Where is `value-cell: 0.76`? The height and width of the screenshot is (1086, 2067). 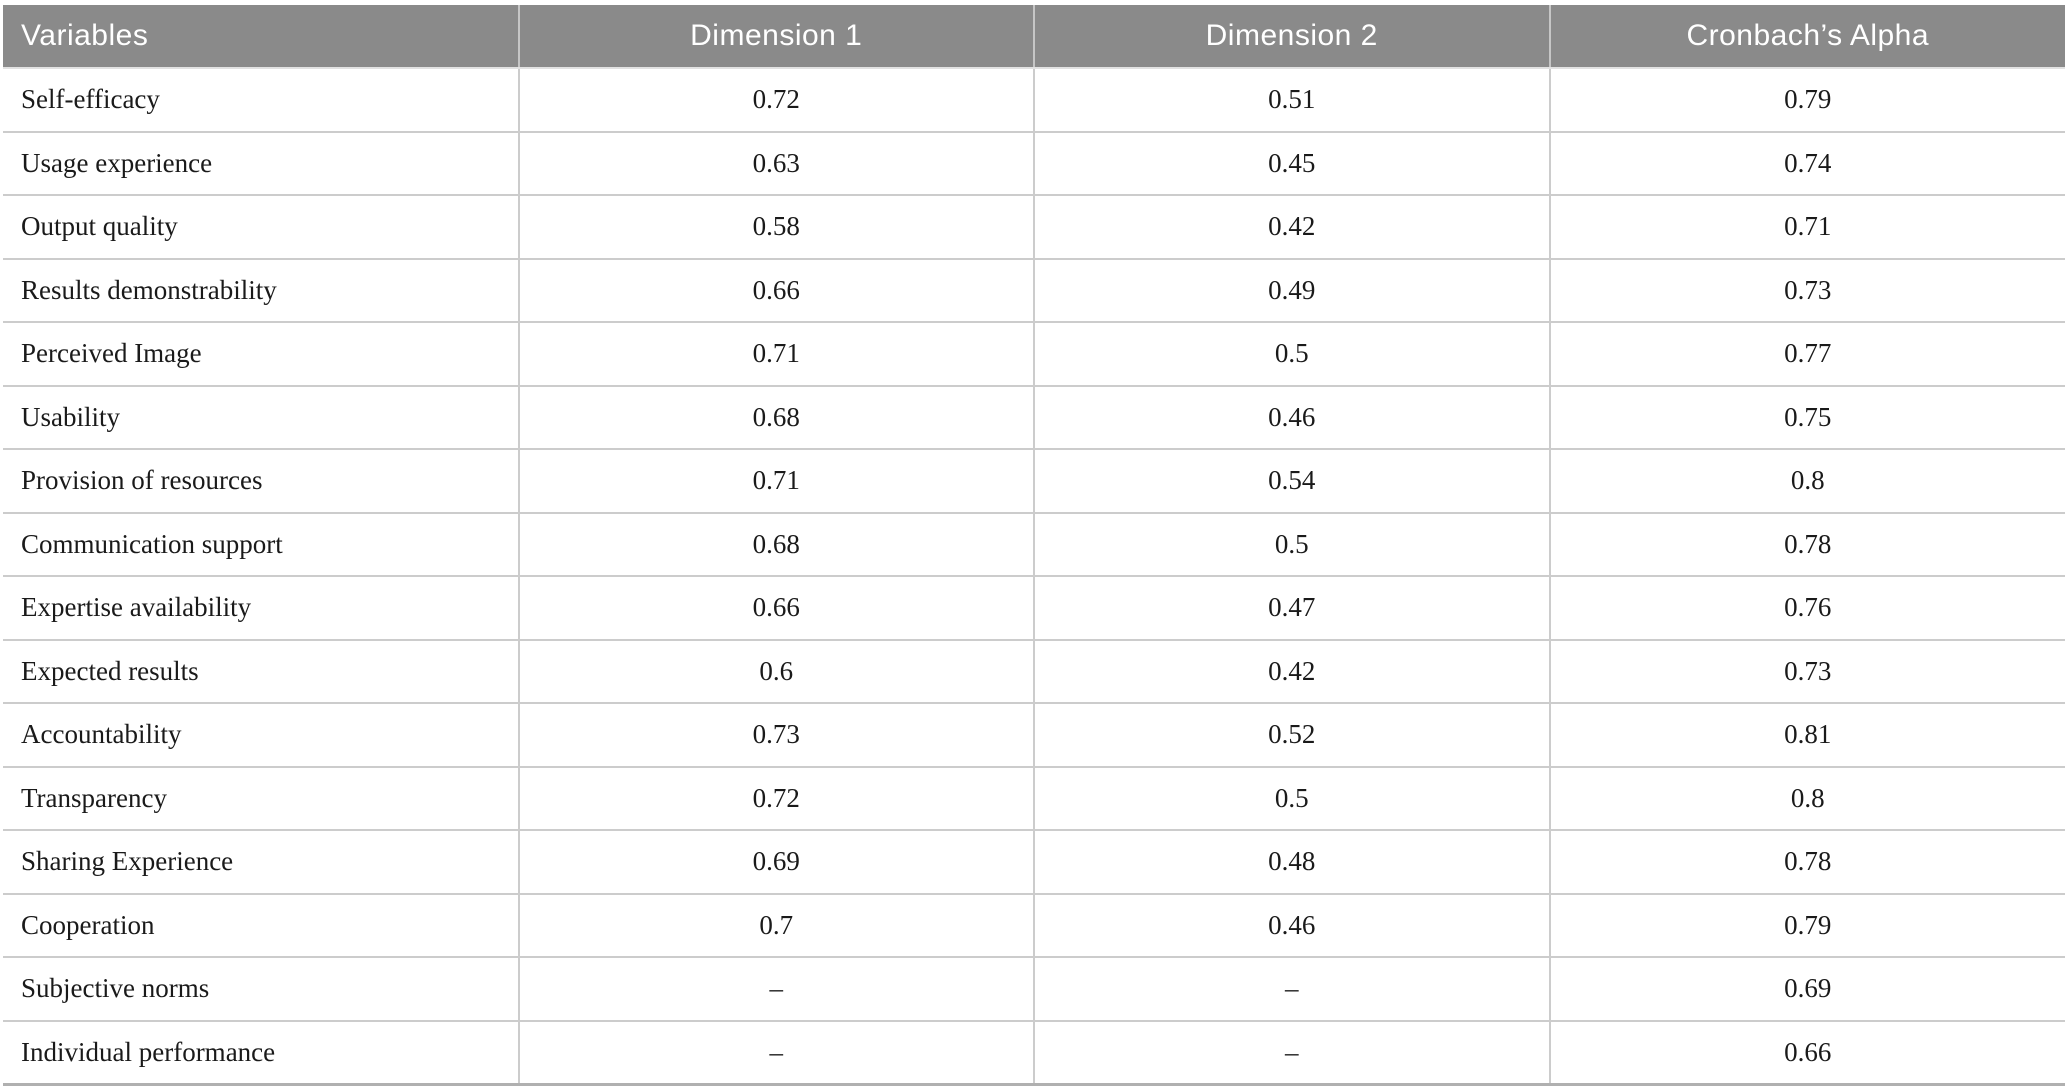
value-cell: 0.76 is located at coordinates (1806, 607).